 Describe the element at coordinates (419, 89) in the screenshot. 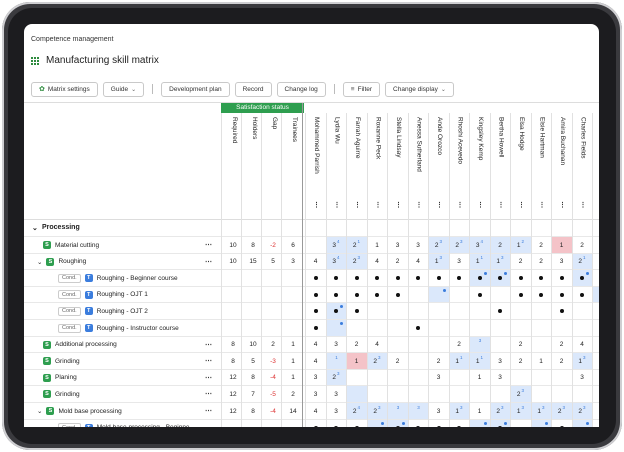

I see `change-display-button: Change display ⌄` at that location.